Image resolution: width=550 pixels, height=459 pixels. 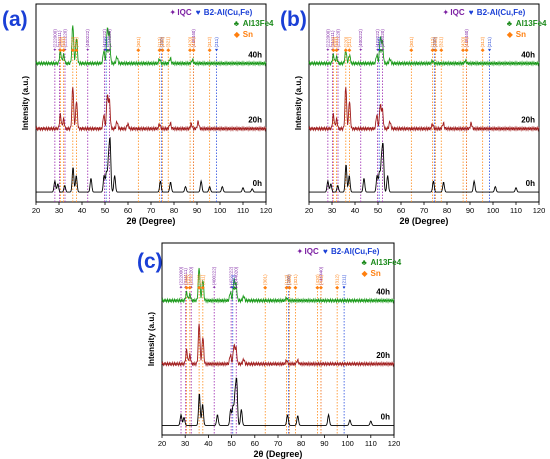 What do you see at coordinates (189, 279) in the screenshot?
I see `peak-label: (101)` at bounding box center [189, 279].